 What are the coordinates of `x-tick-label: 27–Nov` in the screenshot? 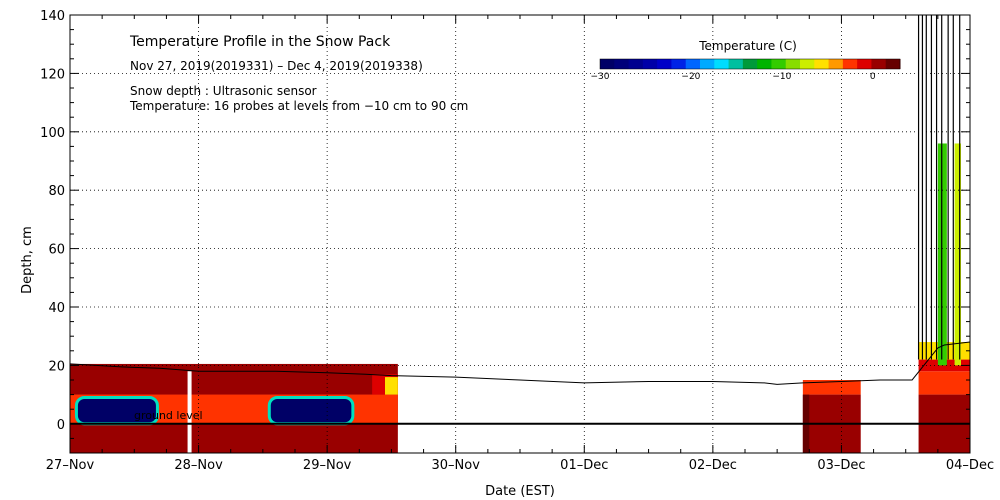 It's located at (70, 465).